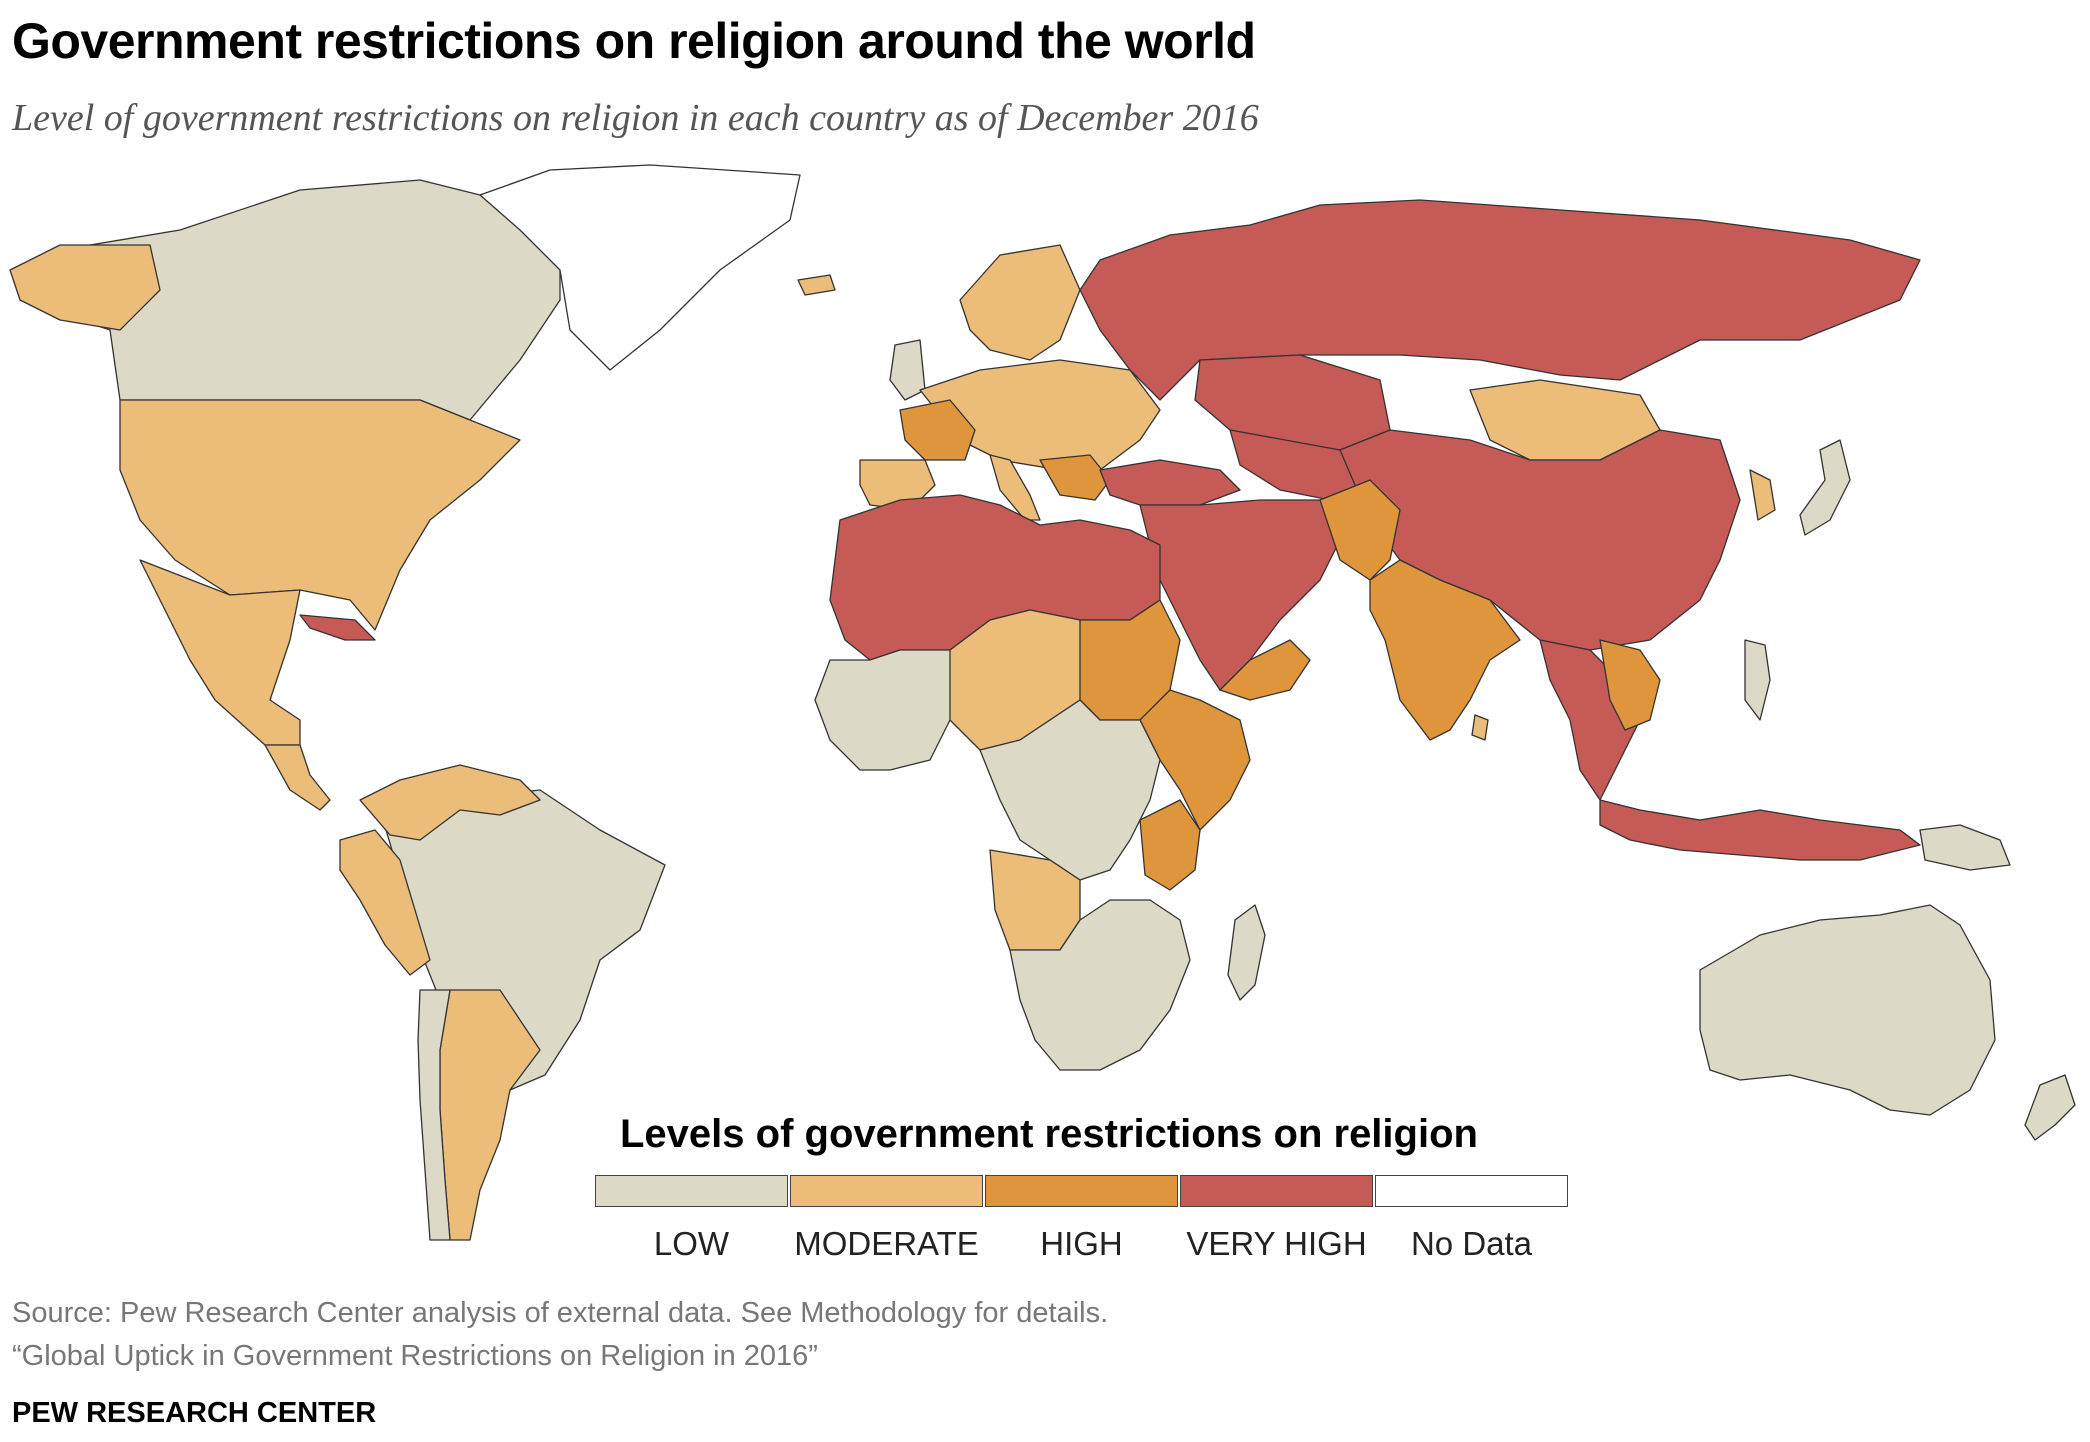 This screenshot has width=2090, height=1442. Describe the element at coordinates (1847, 1010) in the screenshot. I see `region-australia` at that location.